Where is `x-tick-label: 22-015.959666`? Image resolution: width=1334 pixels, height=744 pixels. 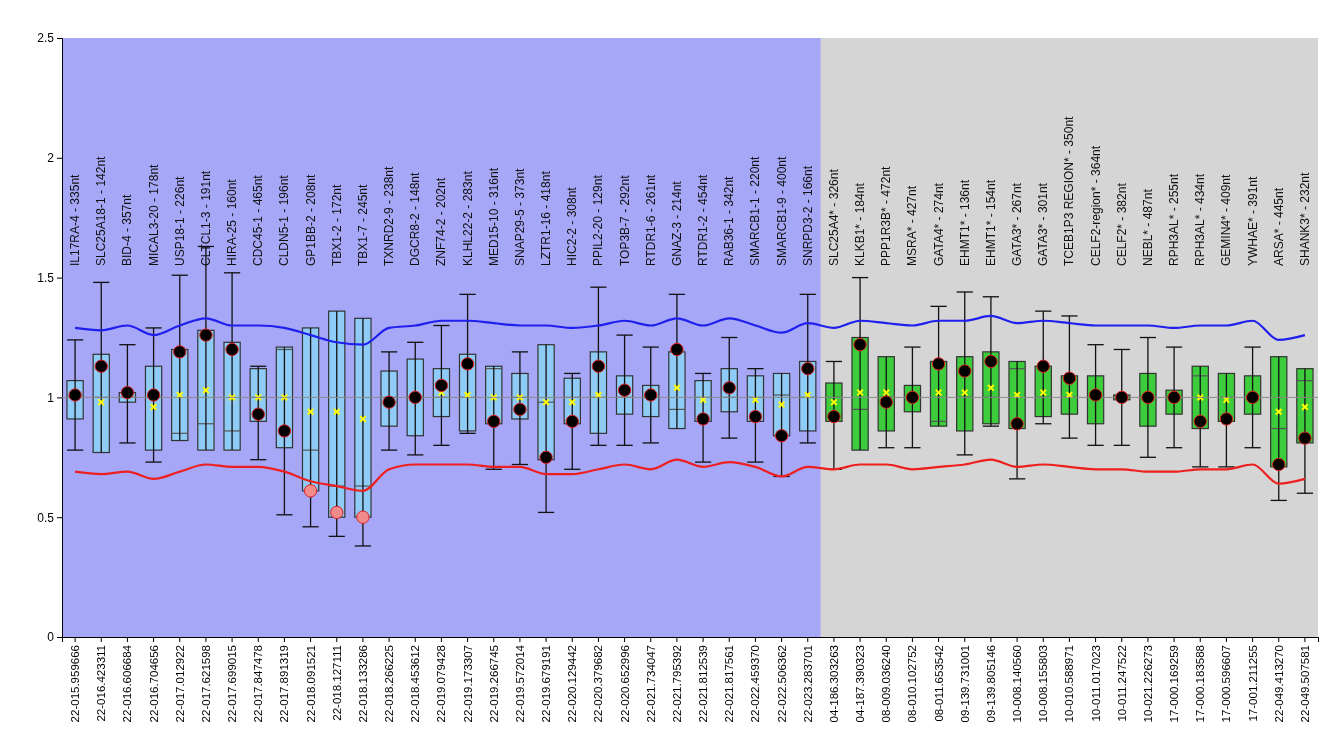 x-tick-label: 22-015.959666 is located at coordinates (75, 684).